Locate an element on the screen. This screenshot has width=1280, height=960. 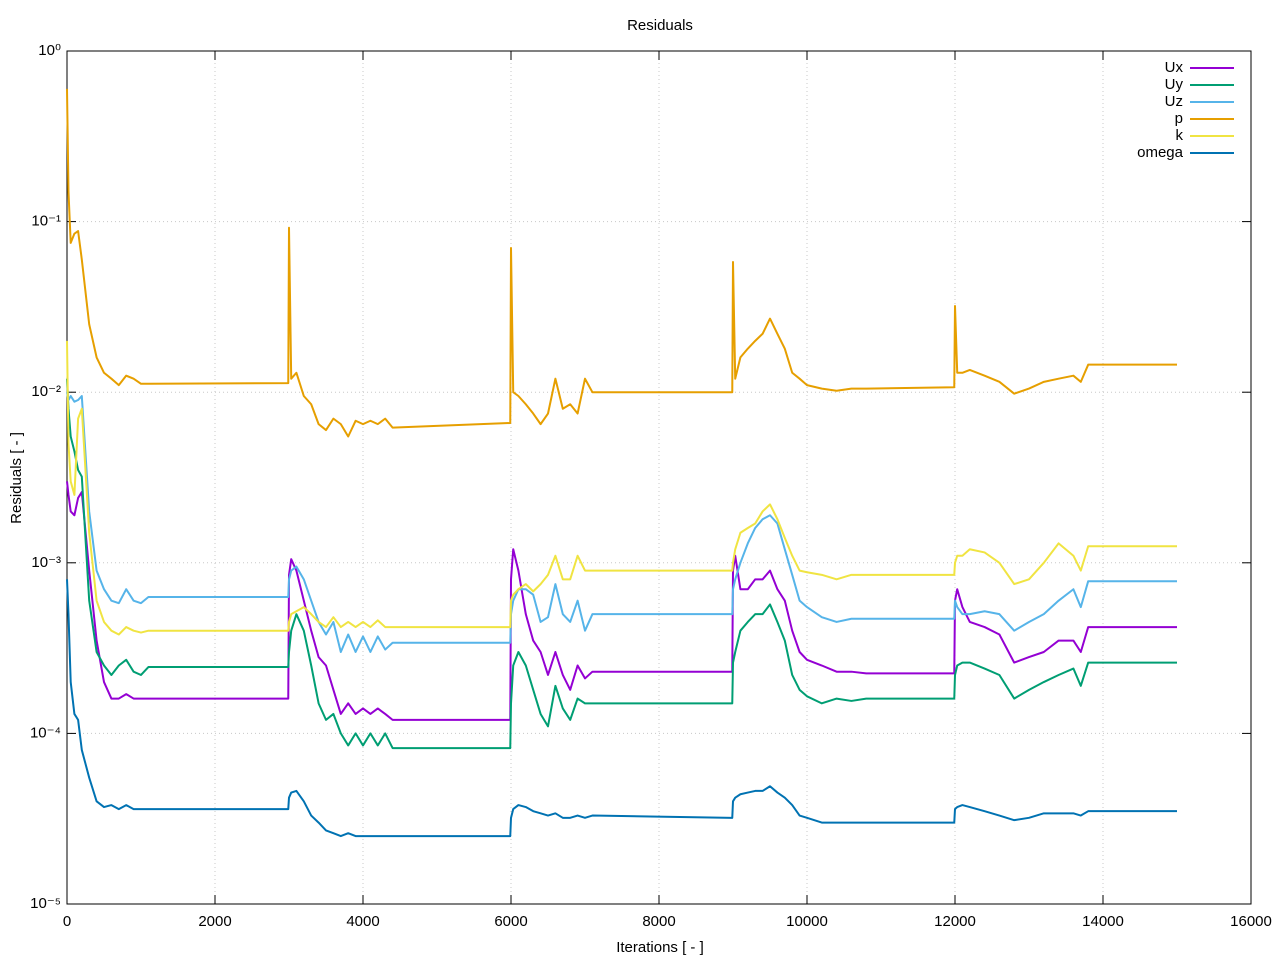
chart-title: Residuals is located at coordinates (660, 25).